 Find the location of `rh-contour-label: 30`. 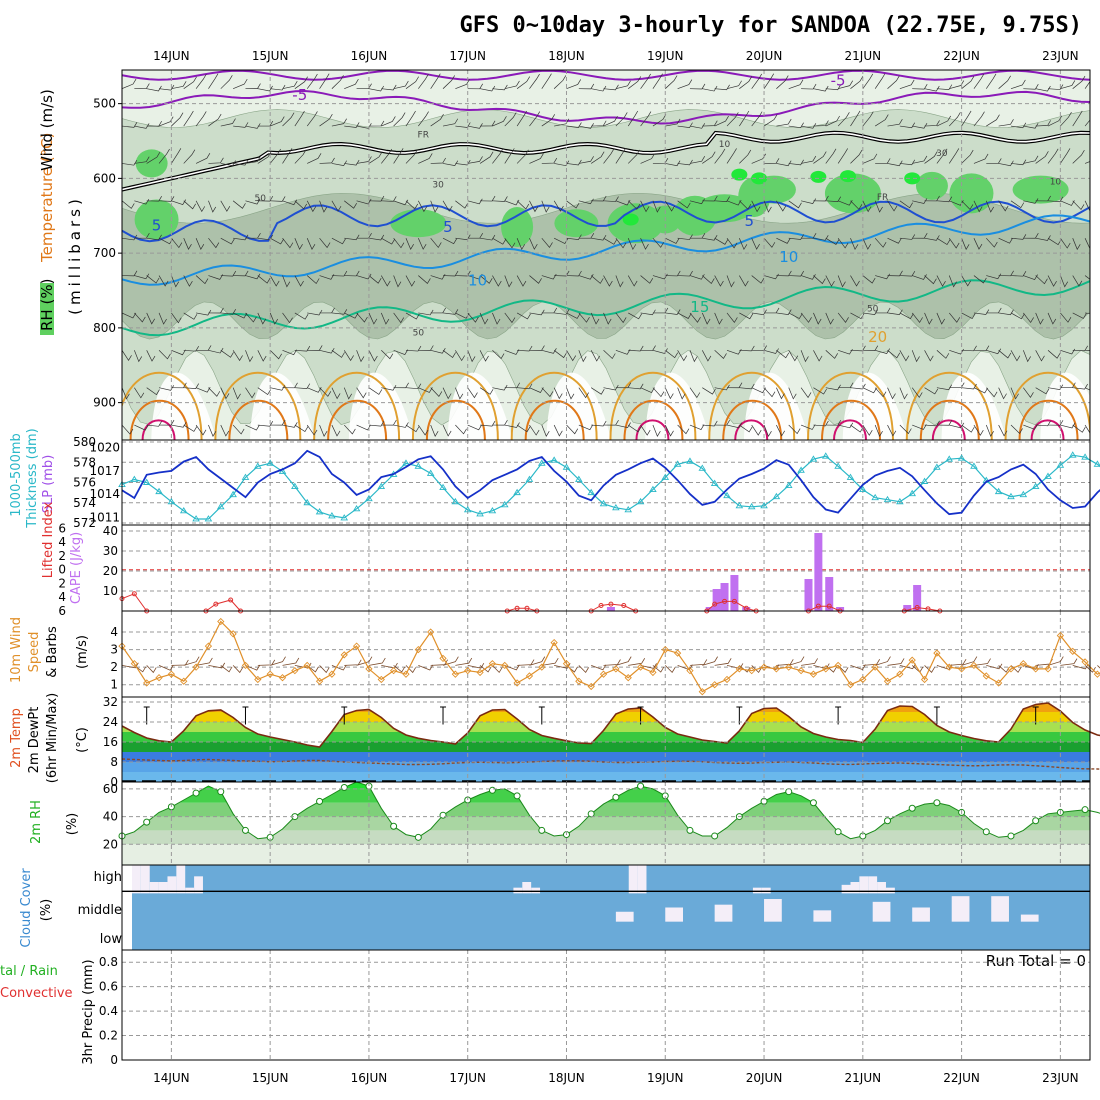

rh-contour-label: 30 is located at coordinates (942, 154).